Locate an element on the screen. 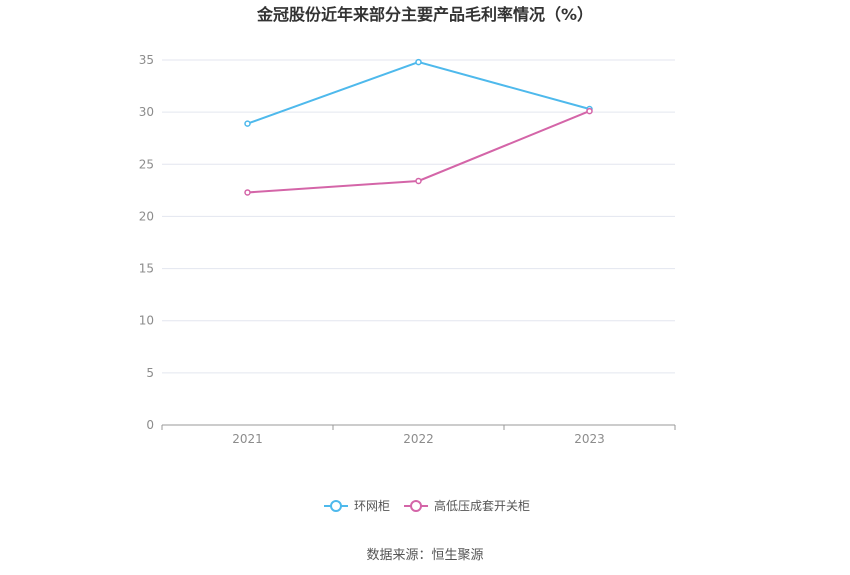 Image resolution: width=850 pixels, height=575 pixels. series-line is located at coordinates (418, 93).